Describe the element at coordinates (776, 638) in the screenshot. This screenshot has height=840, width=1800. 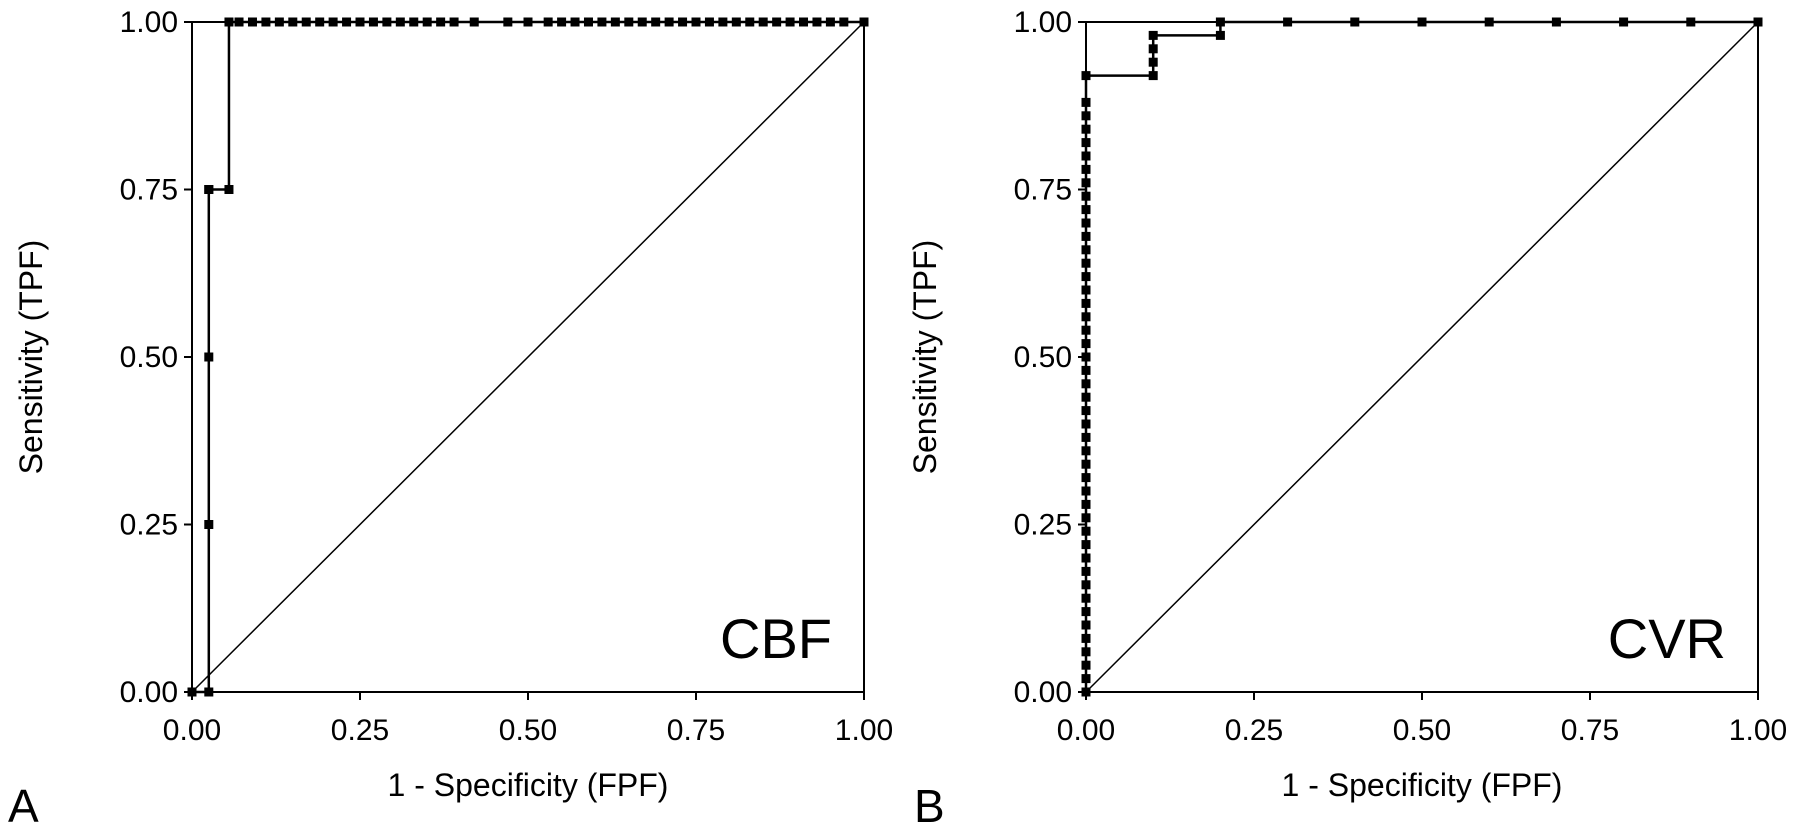
I see `panel-annotation: CBF` at that location.